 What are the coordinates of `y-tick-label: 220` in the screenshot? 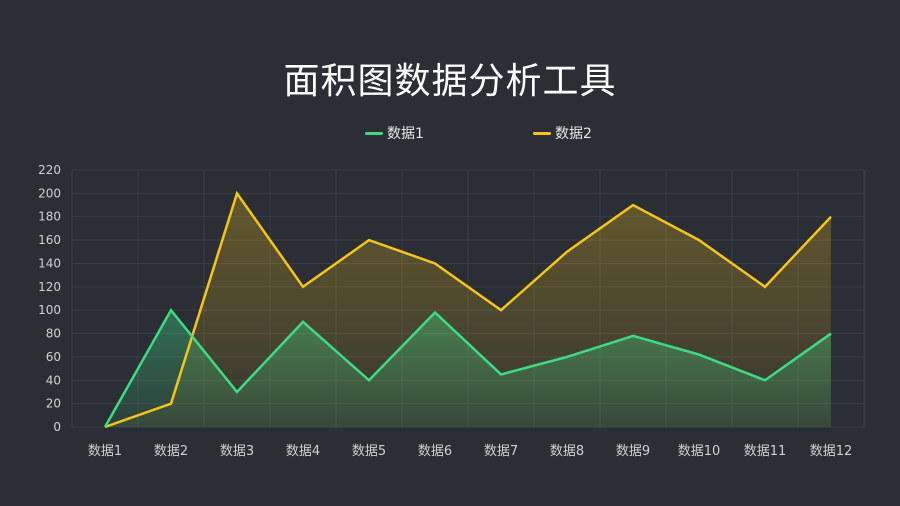 It's located at (49, 170).